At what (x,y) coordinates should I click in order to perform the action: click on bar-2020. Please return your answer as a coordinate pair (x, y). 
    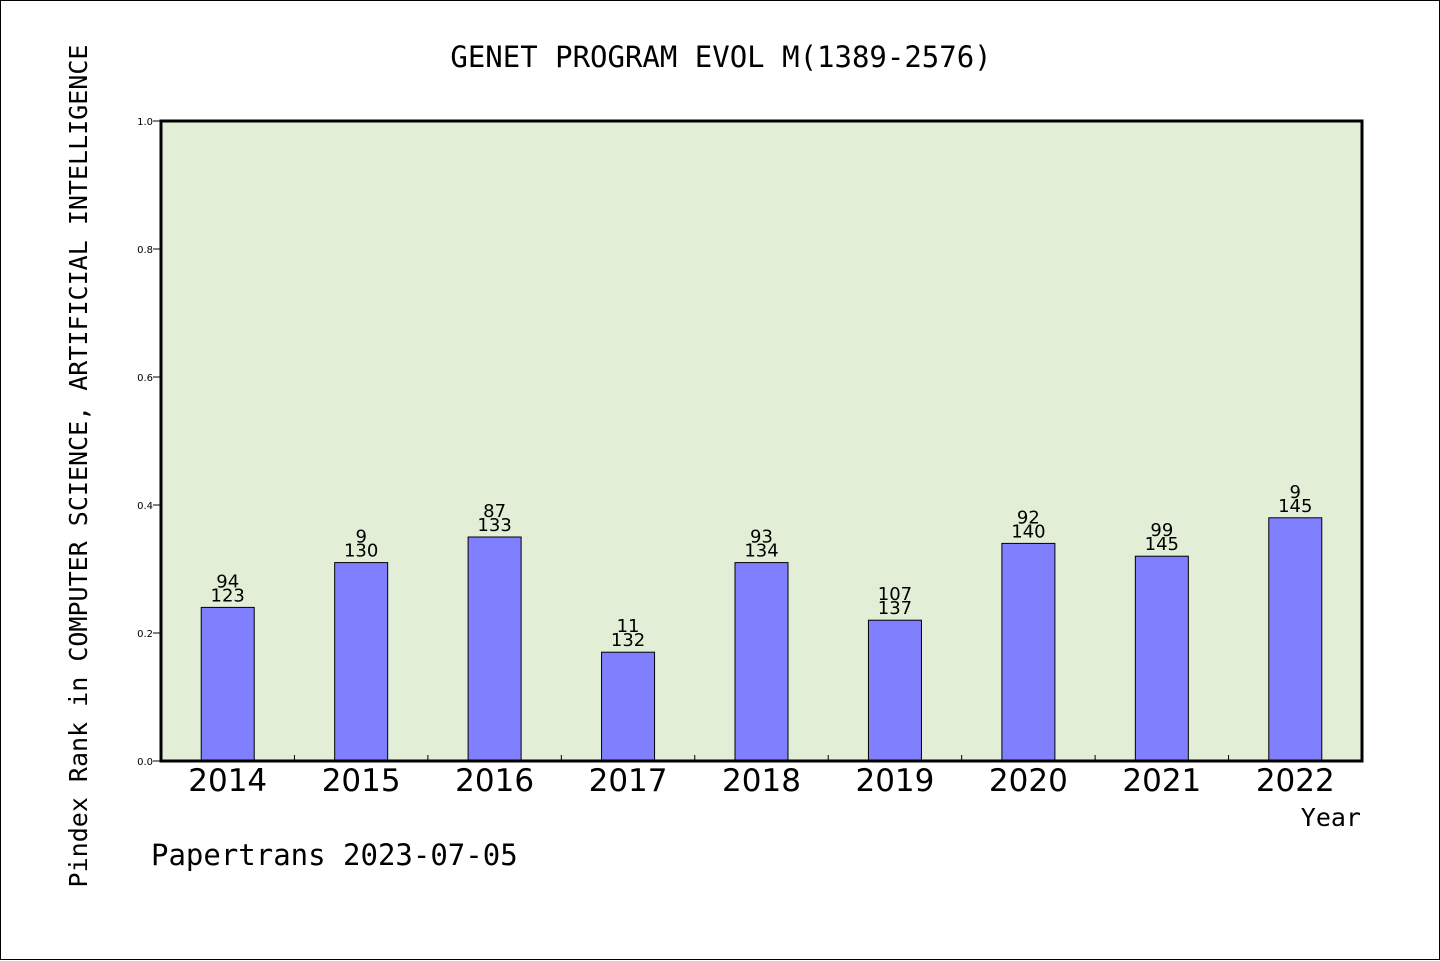
    Looking at the image, I should click on (1028, 652).